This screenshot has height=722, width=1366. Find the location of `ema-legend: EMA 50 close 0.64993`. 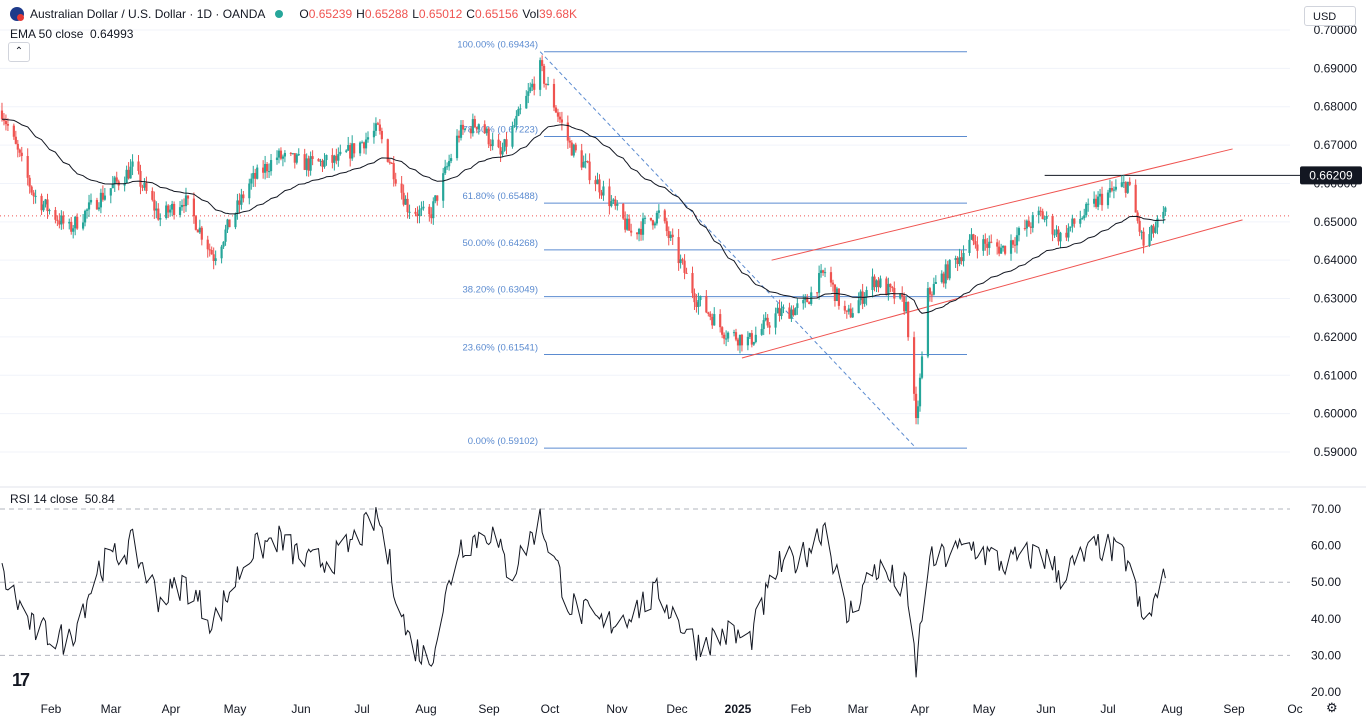

ema-legend: EMA 50 close 0.64993 is located at coordinates (71, 34).